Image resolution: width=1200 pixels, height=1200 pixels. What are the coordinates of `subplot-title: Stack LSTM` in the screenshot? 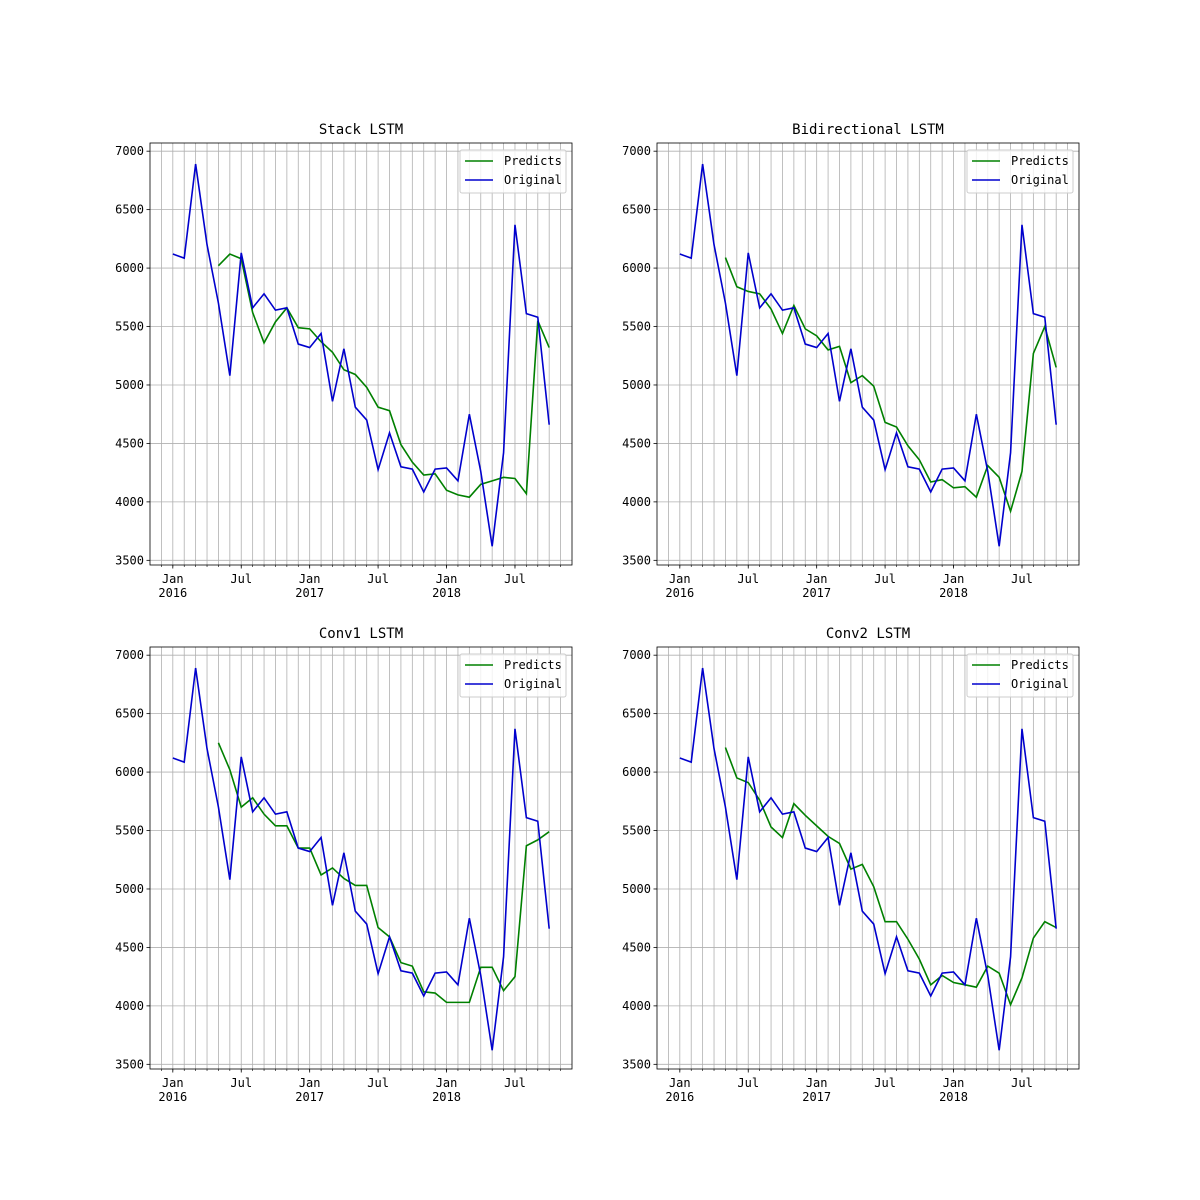 It's located at (361, 130).